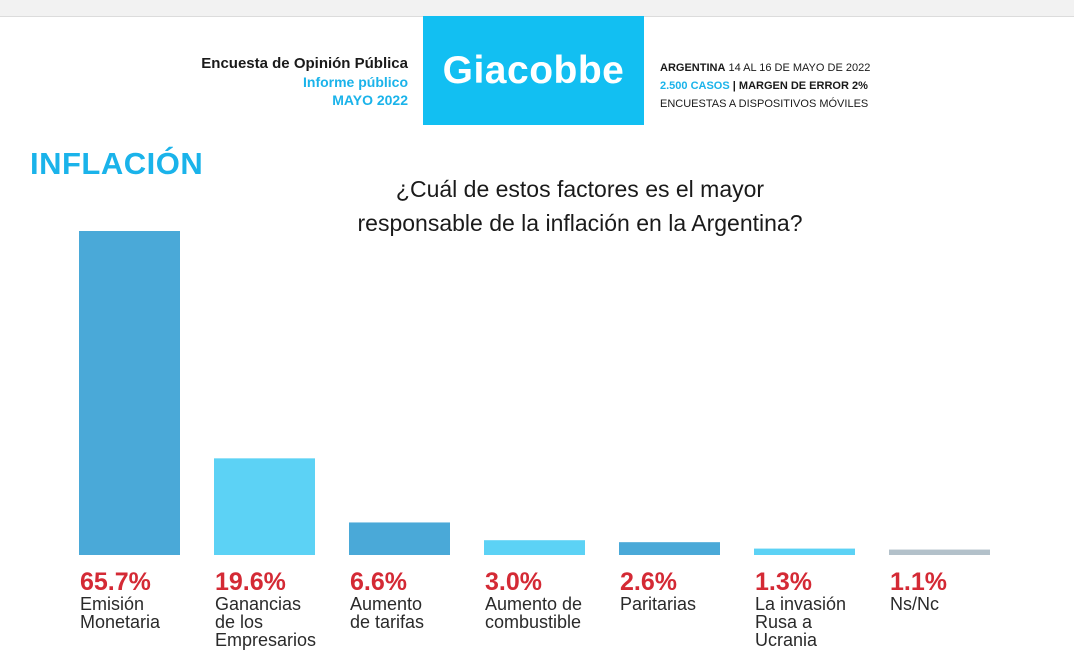  Describe the element at coordinates (695, 86) in the screenshot. I see `cases: 2.500 CASOS` at that location.